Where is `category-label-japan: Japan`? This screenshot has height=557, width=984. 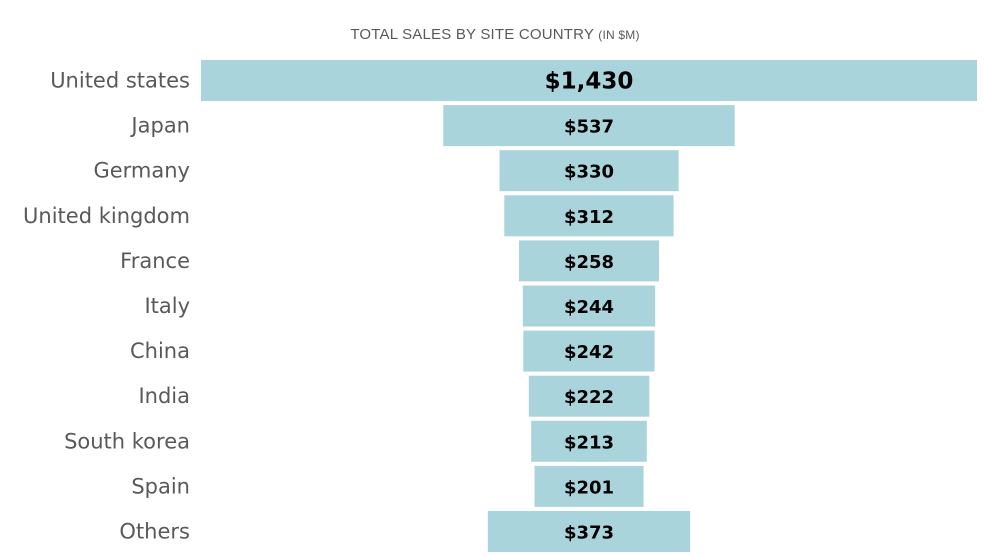 category-label-japan: Japan is located at coordinates (159, 126).